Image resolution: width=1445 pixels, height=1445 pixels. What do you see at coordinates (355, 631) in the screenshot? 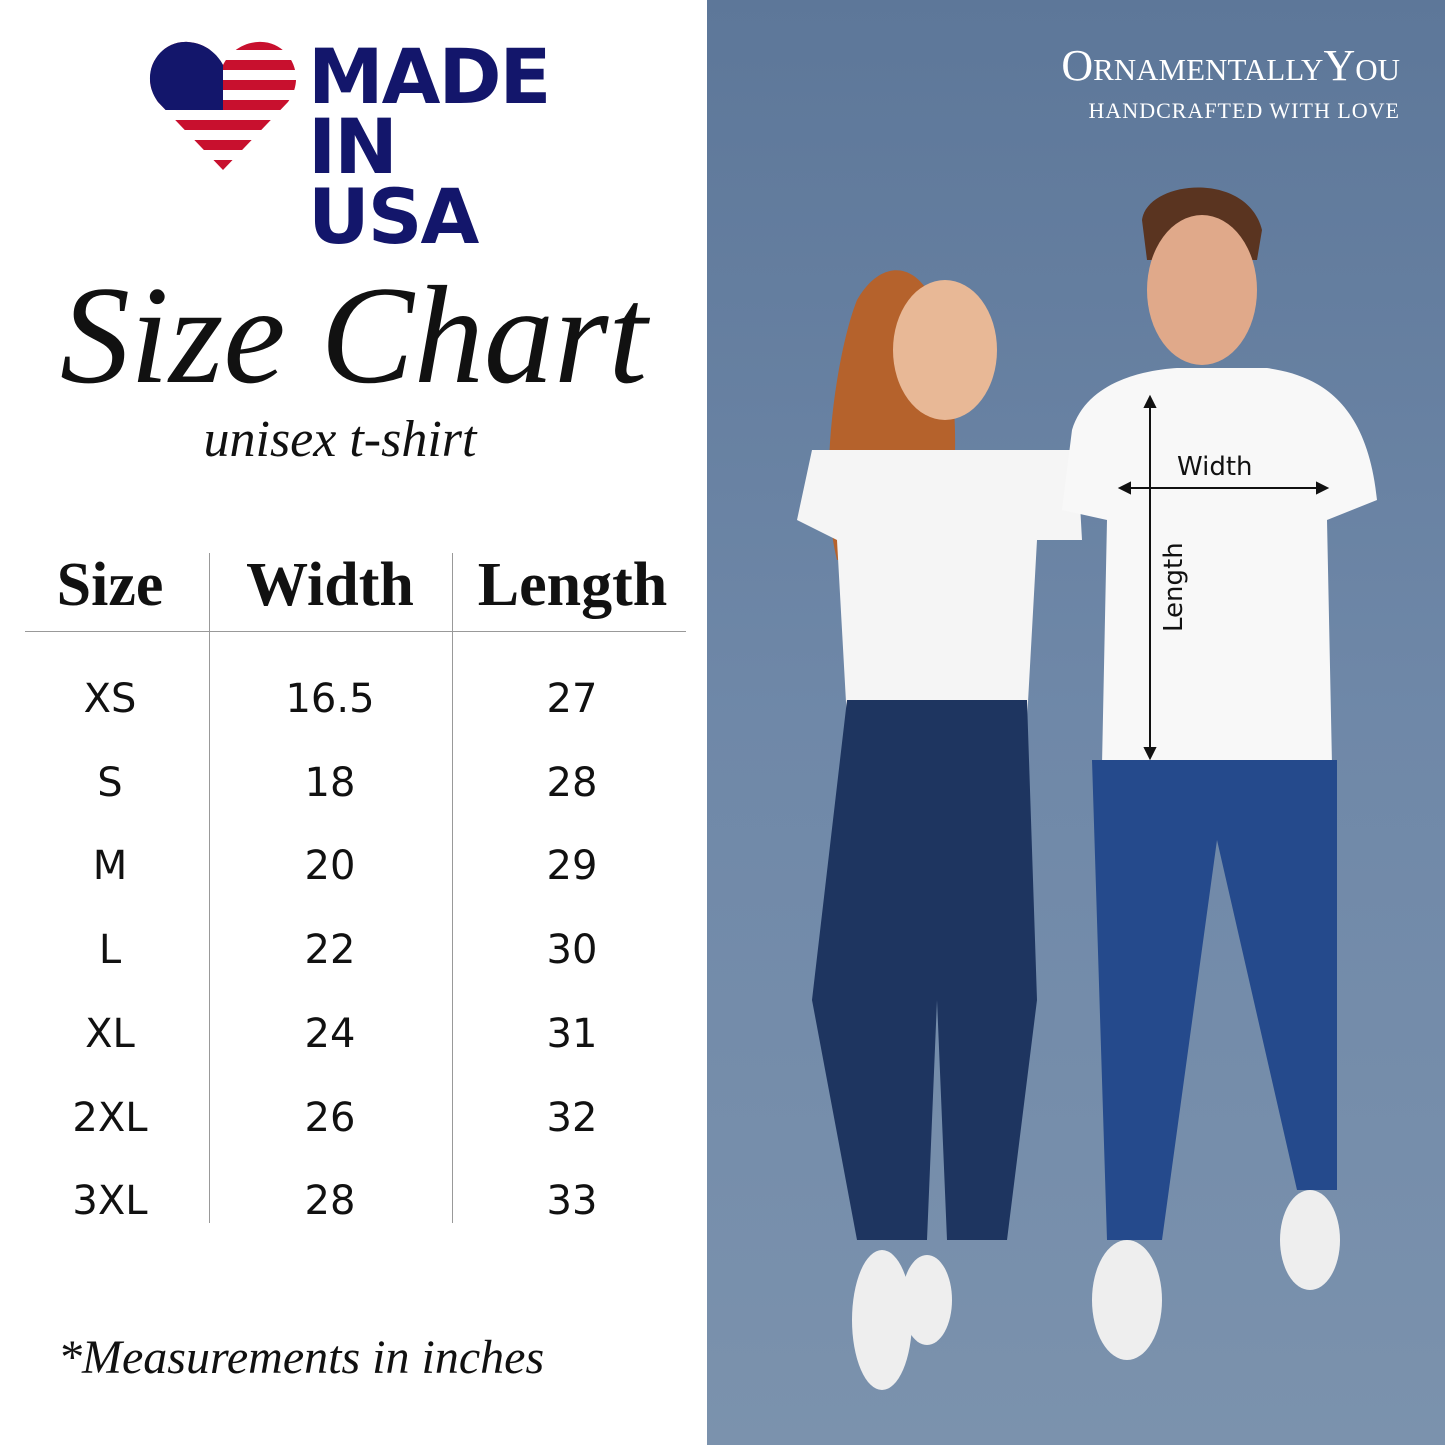
I see `header-divider` at bounding box center [355, 631].